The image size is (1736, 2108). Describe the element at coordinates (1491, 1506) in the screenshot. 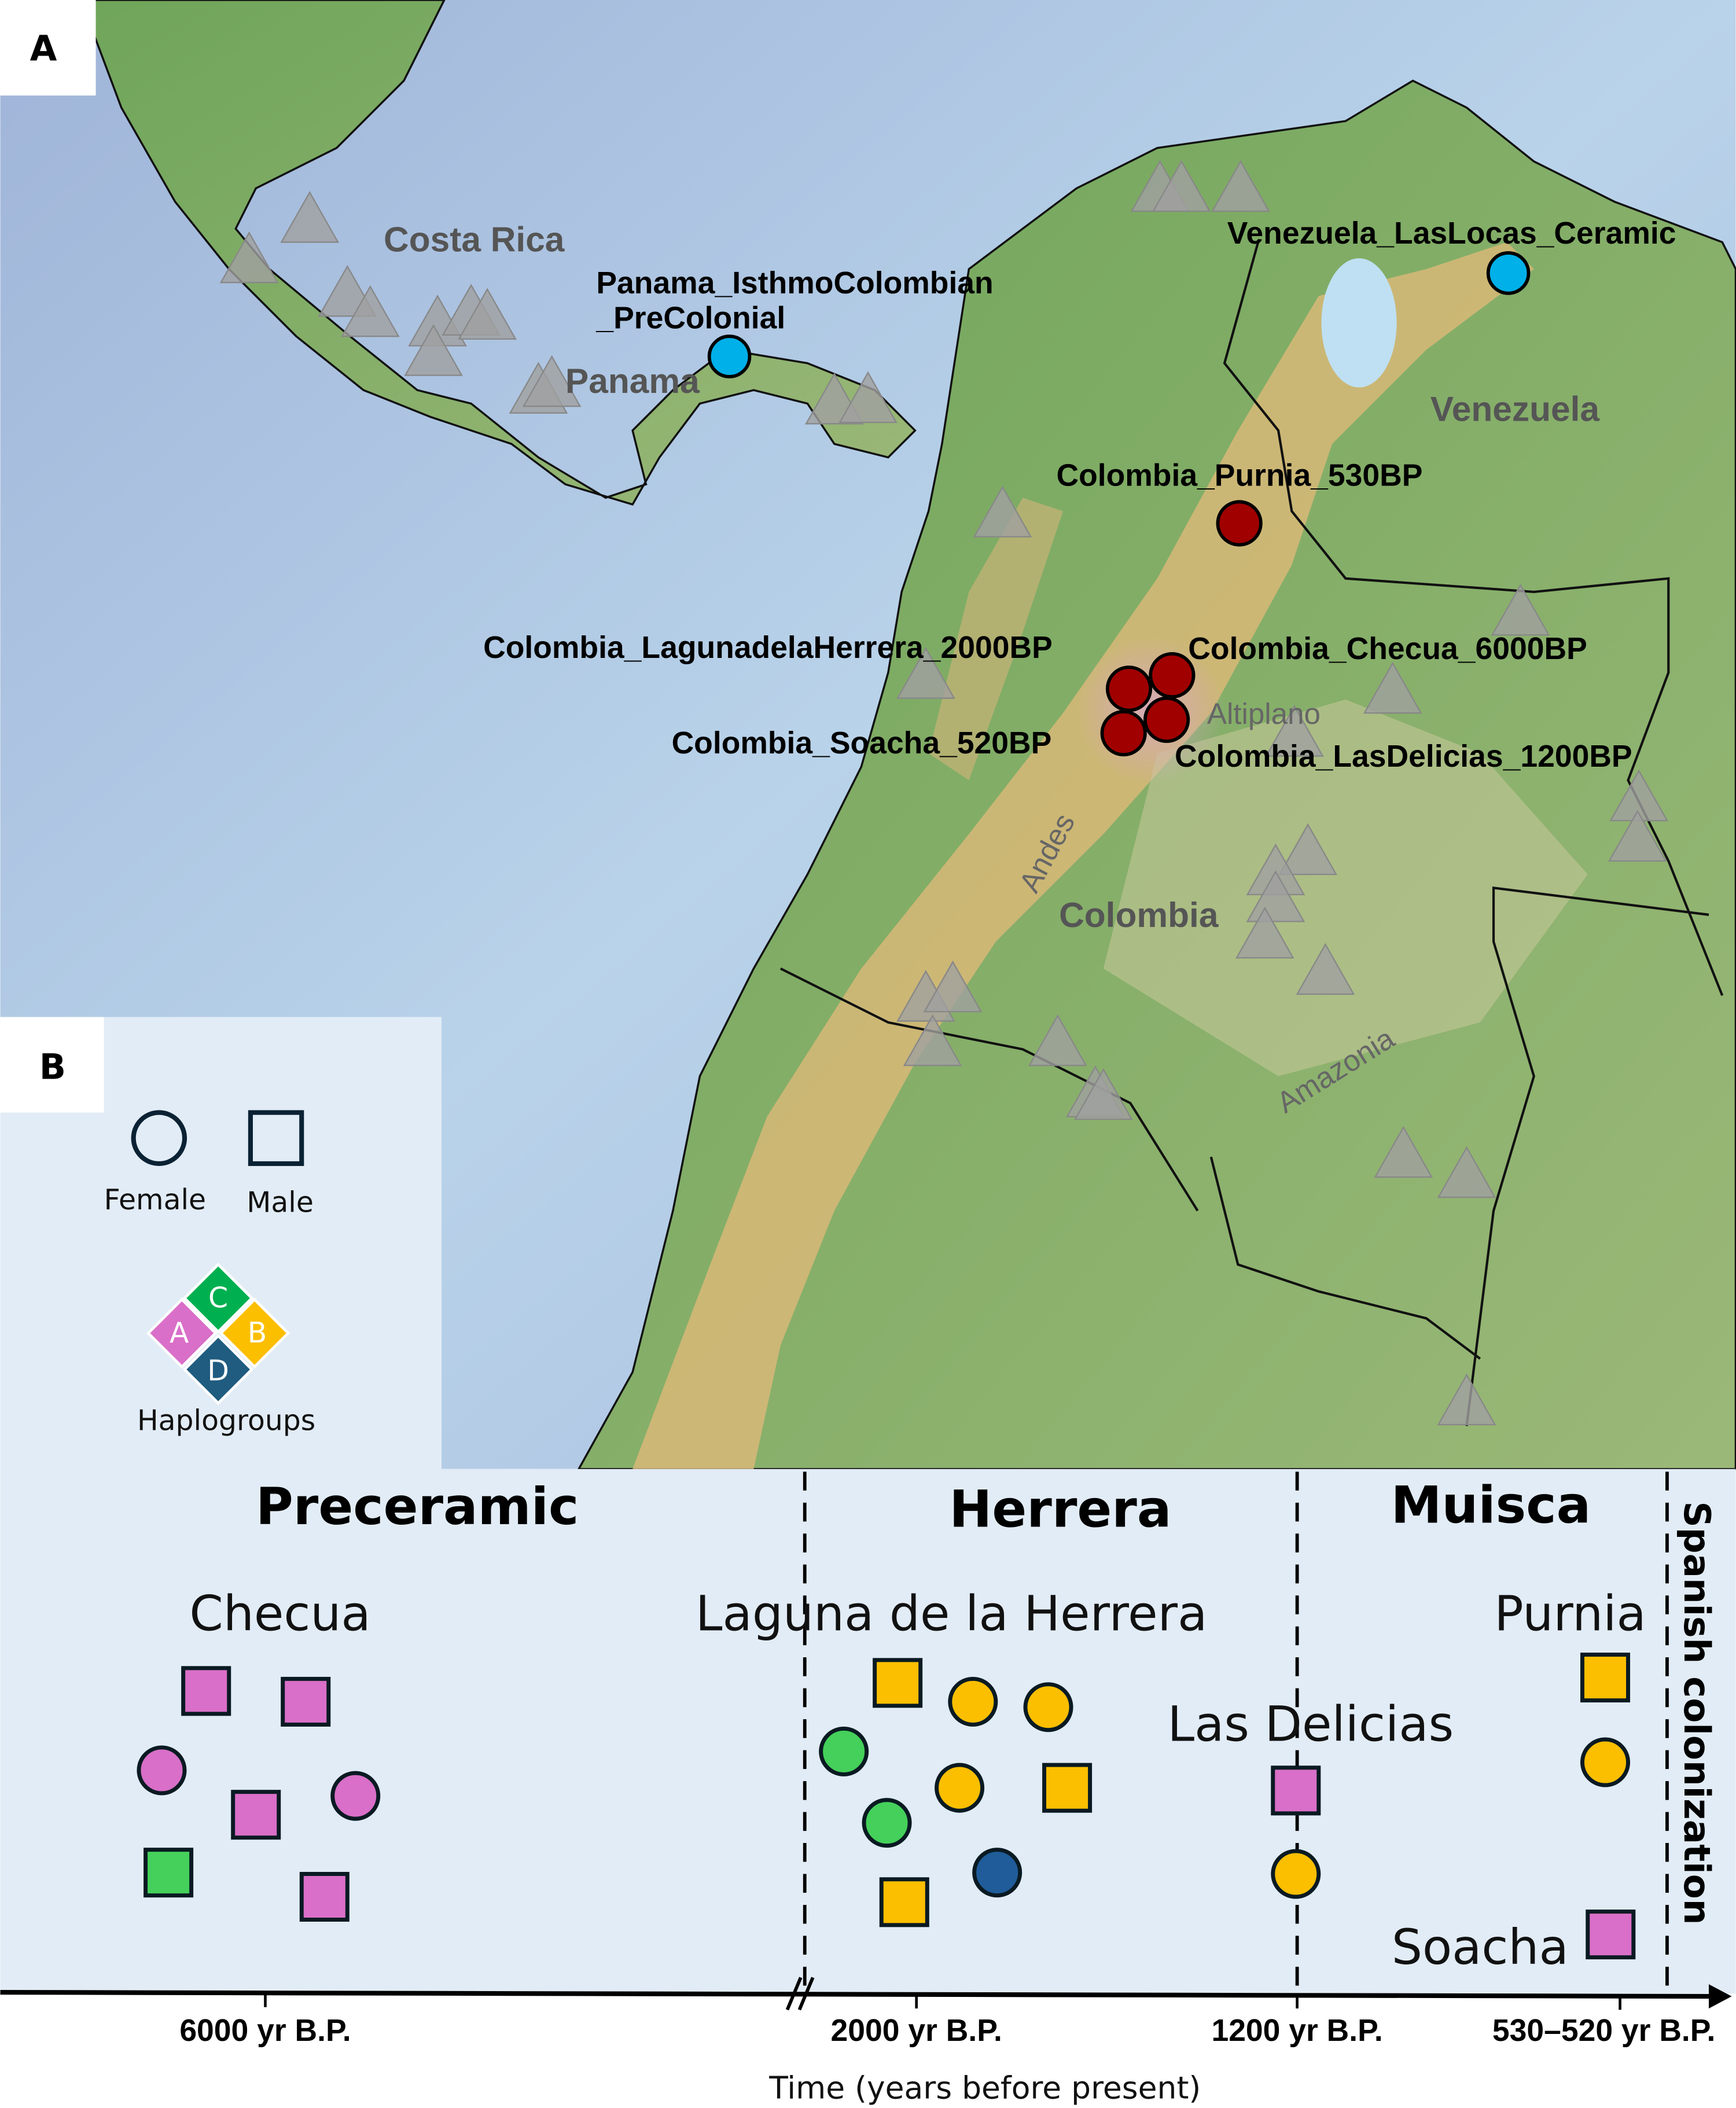

I see `period-muisca: Muisca` at that location.